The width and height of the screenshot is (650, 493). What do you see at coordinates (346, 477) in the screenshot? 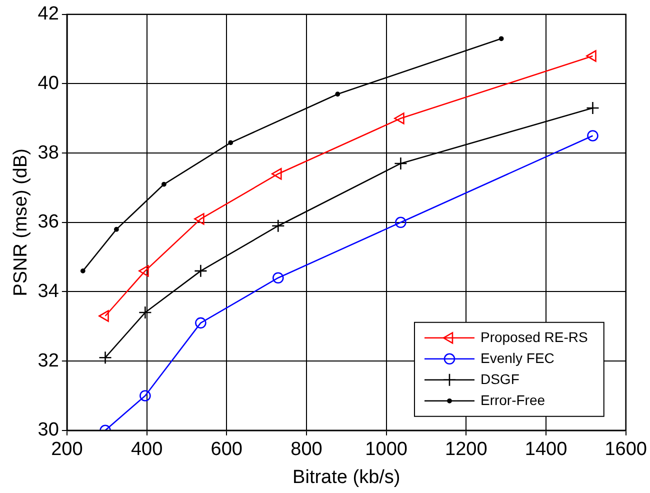
I see `x-axis-title: Bitrate (kb/s)` at bounding box center [346, 477].